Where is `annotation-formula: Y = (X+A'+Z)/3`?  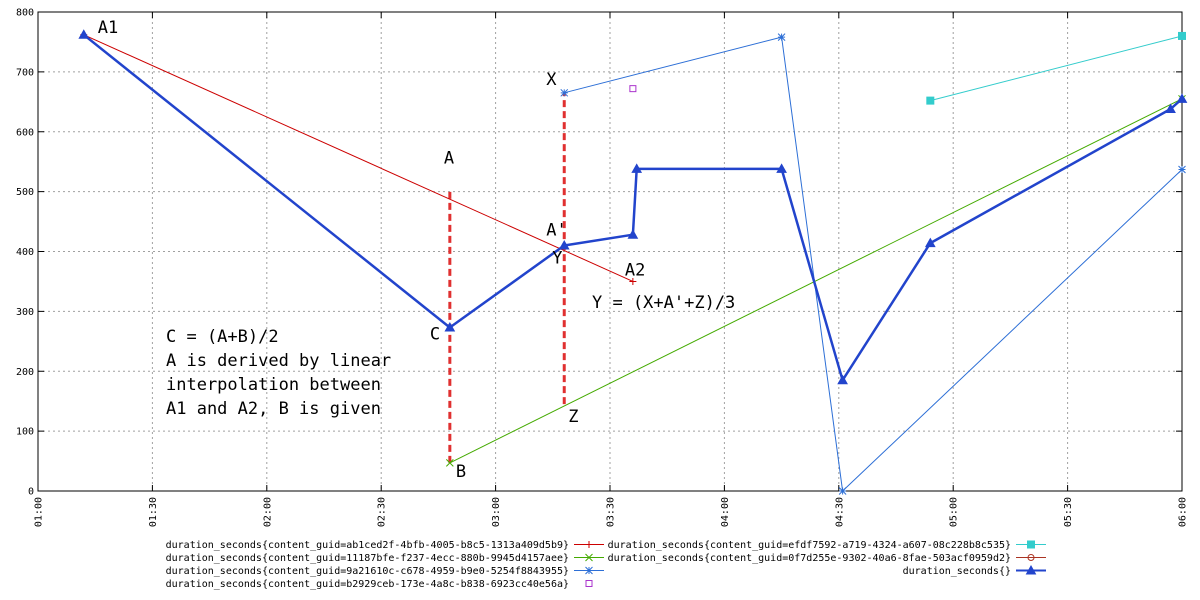 annotation-formula: Y = (X+A'+Z)/3 is located at coordinates (663, 303).